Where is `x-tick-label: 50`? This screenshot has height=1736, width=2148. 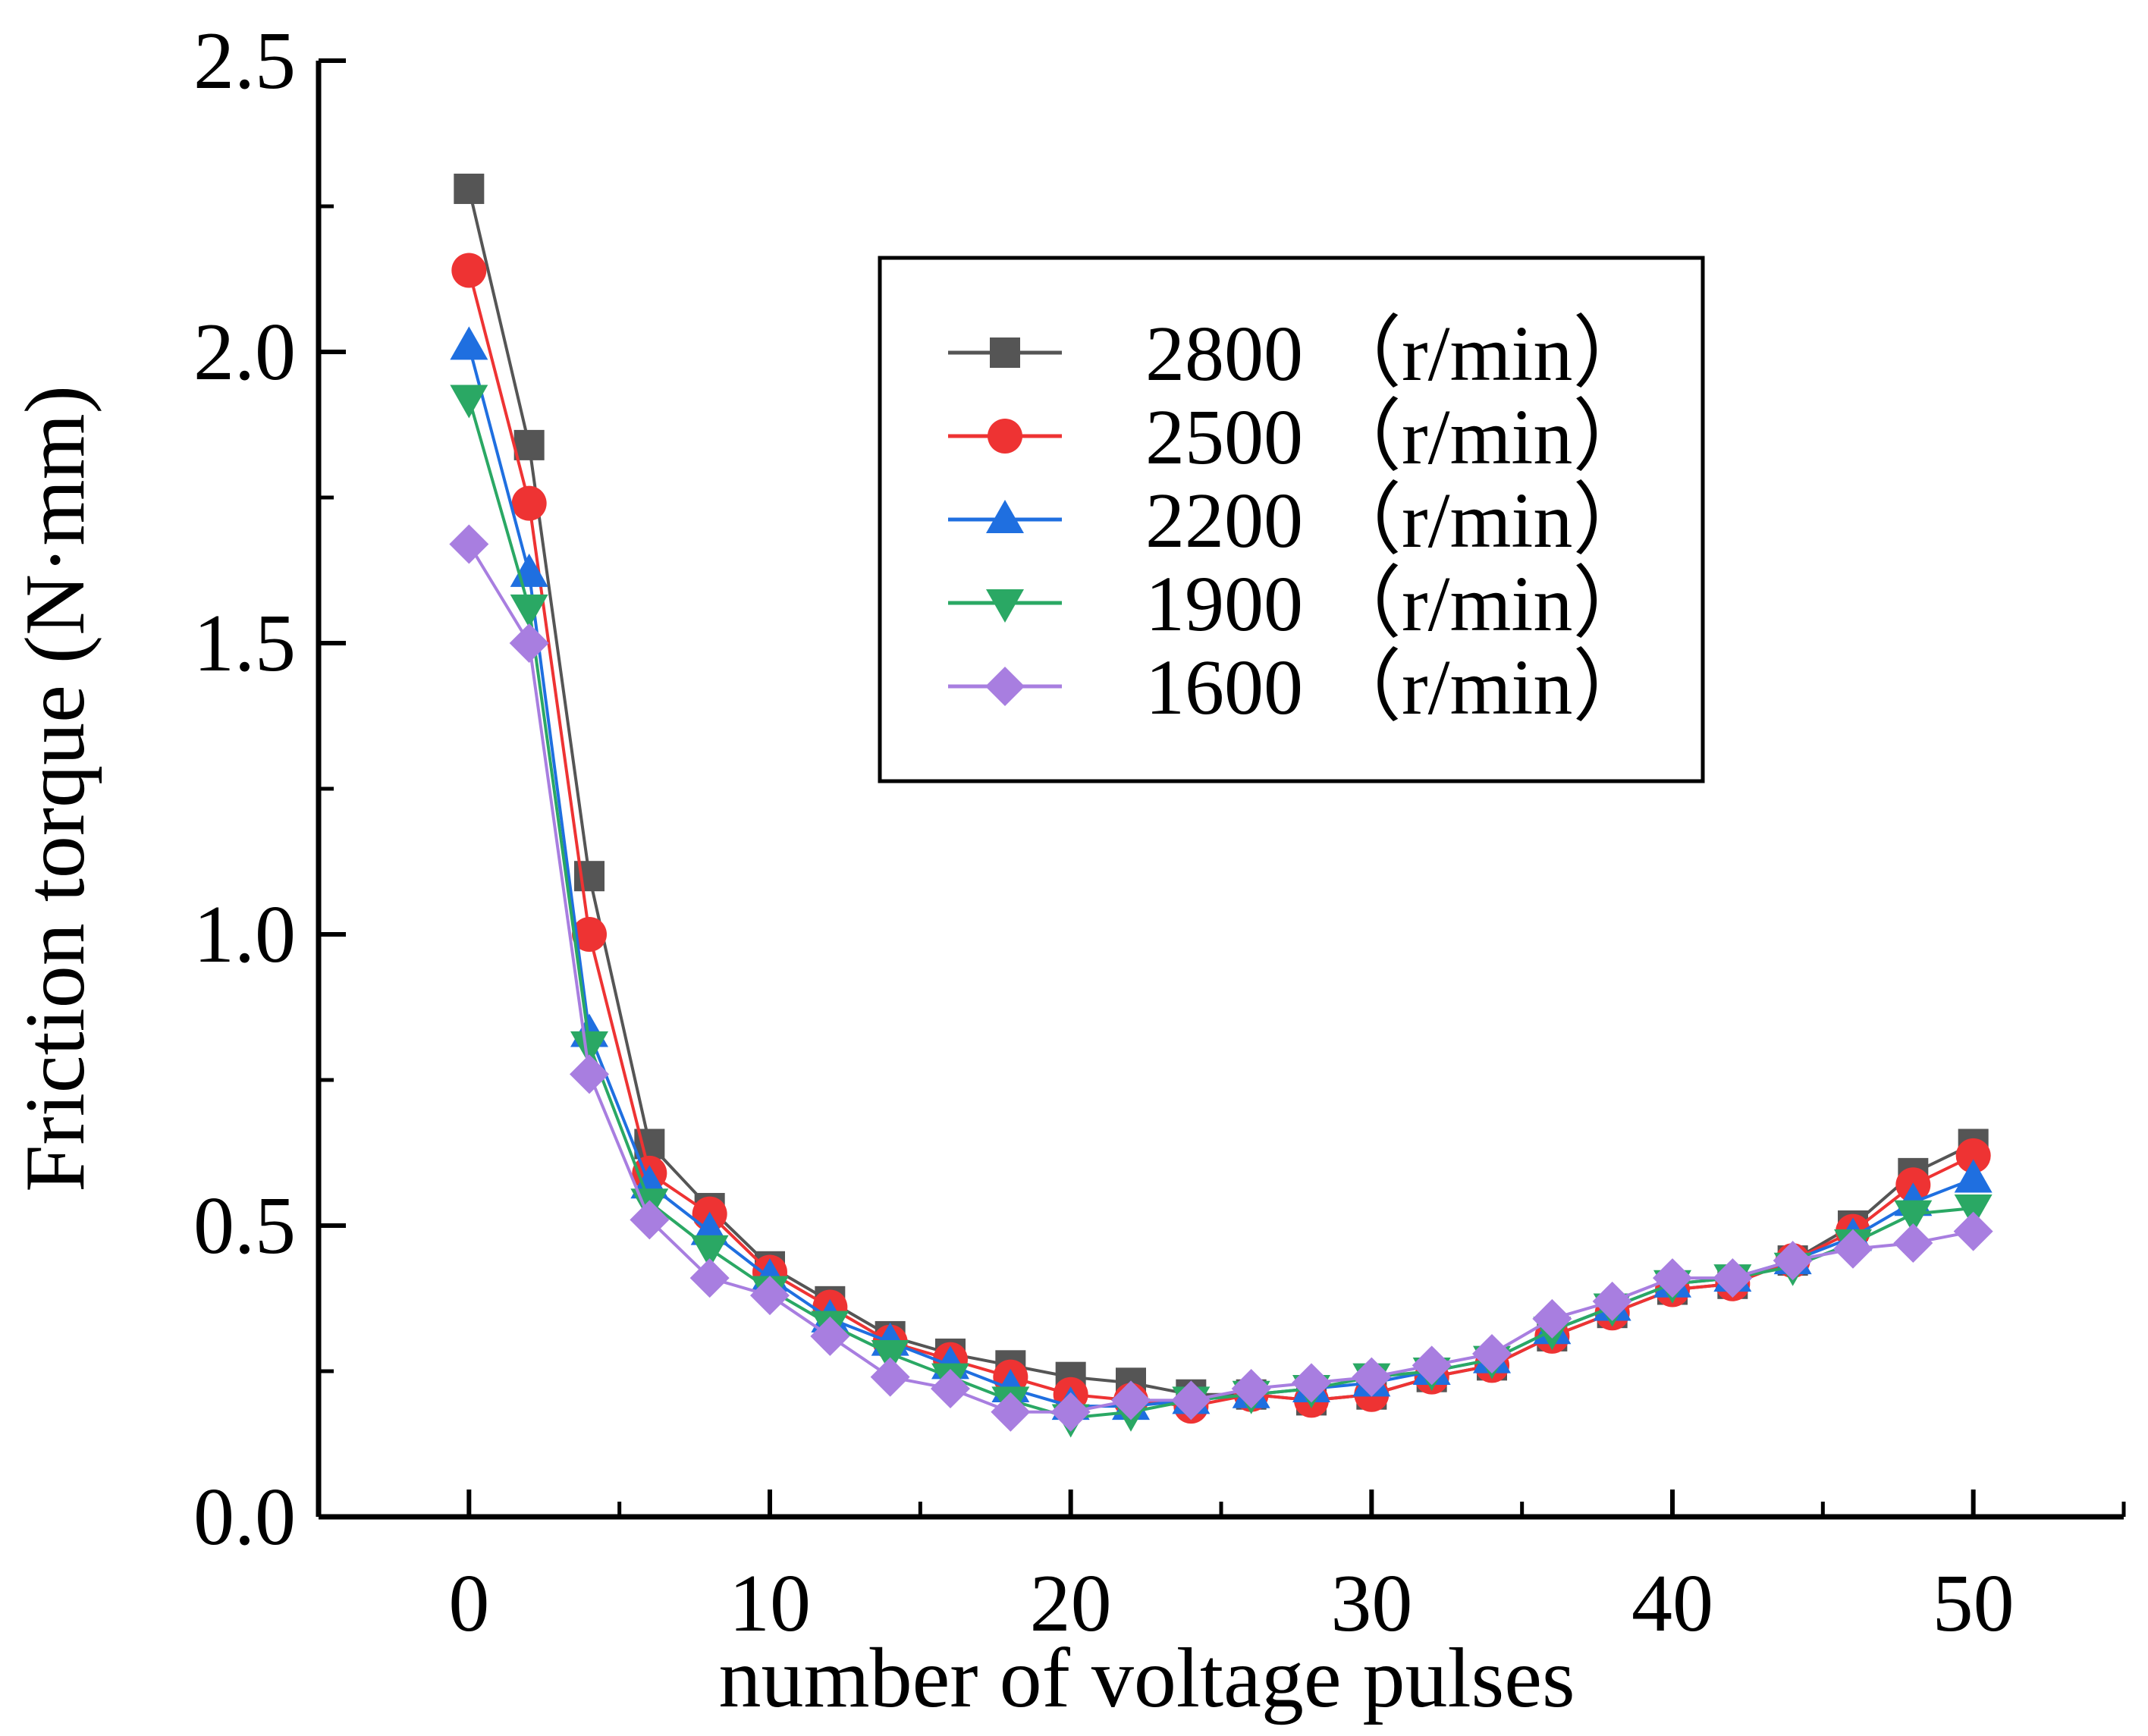 x-tick-label: 50 is located at coordinates (1974, 1604).